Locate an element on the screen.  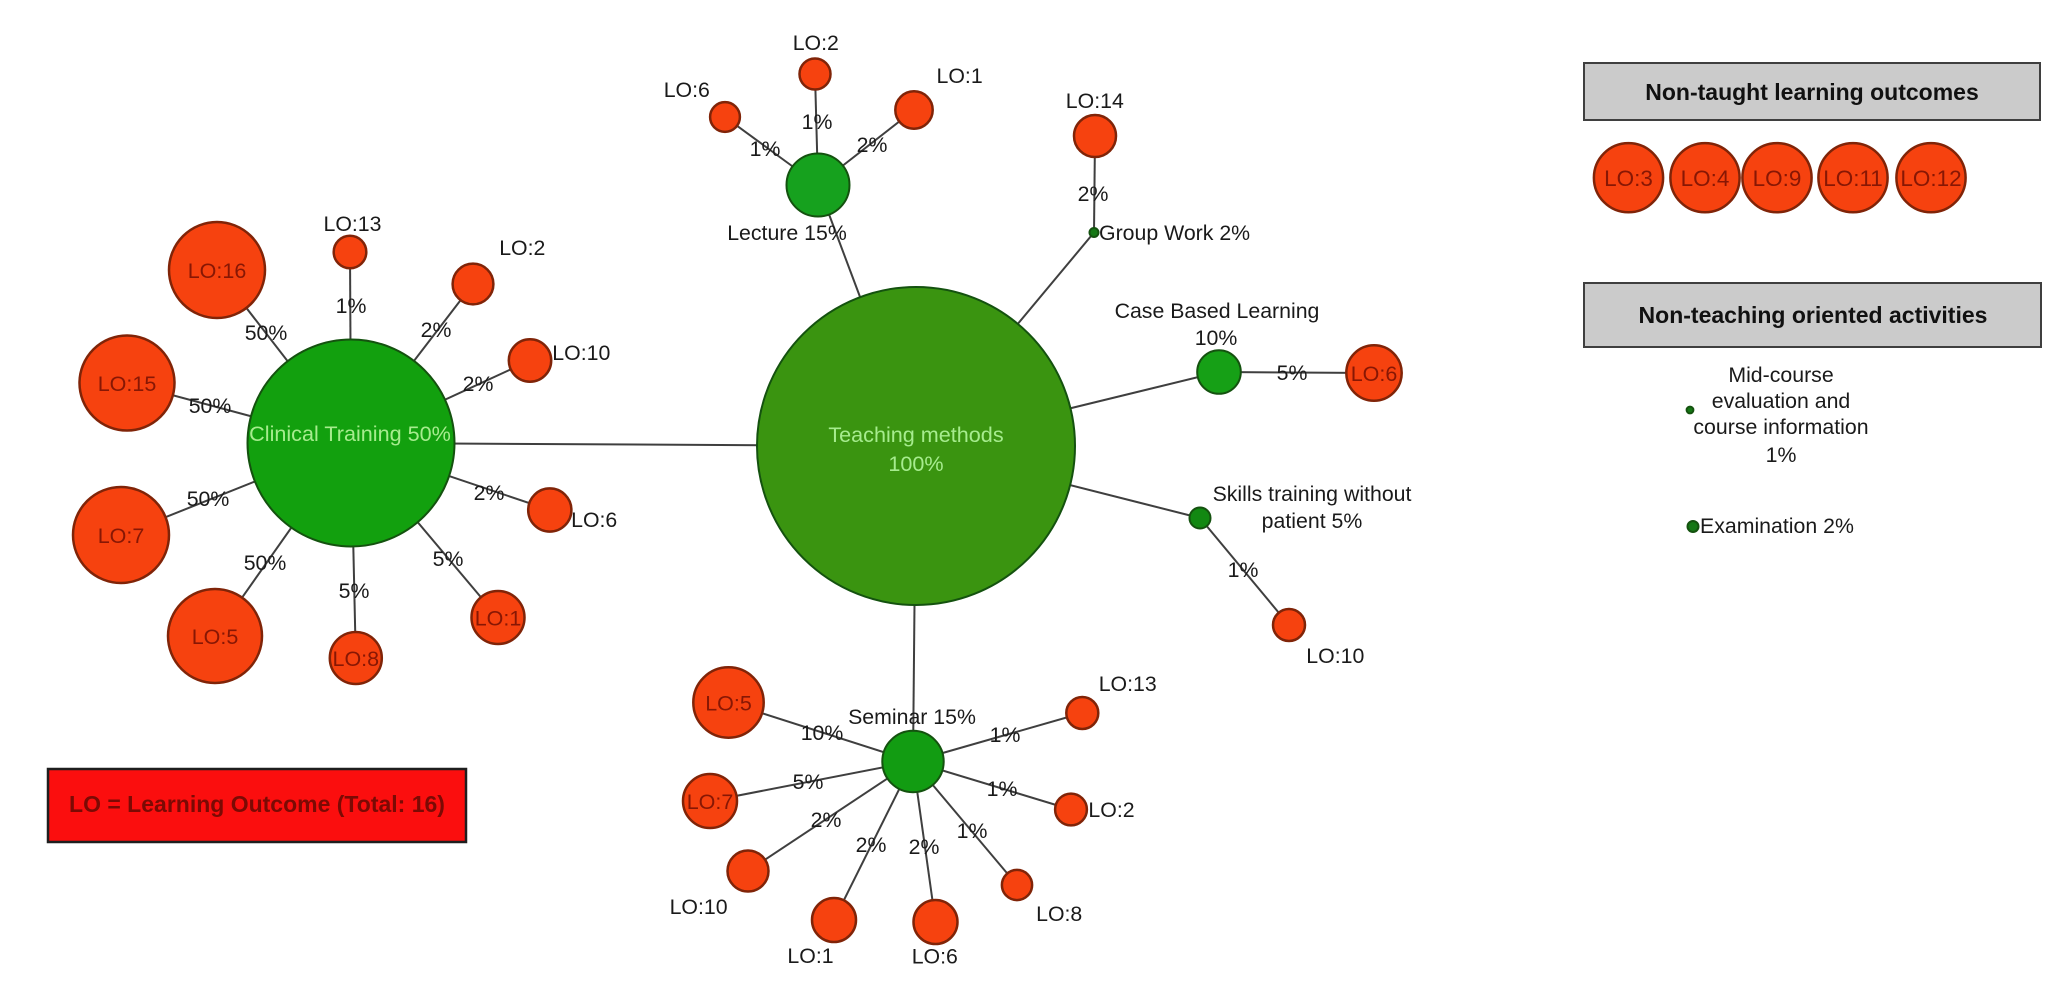
svg-text: LO:11 is located at coordinates (1853, 178).